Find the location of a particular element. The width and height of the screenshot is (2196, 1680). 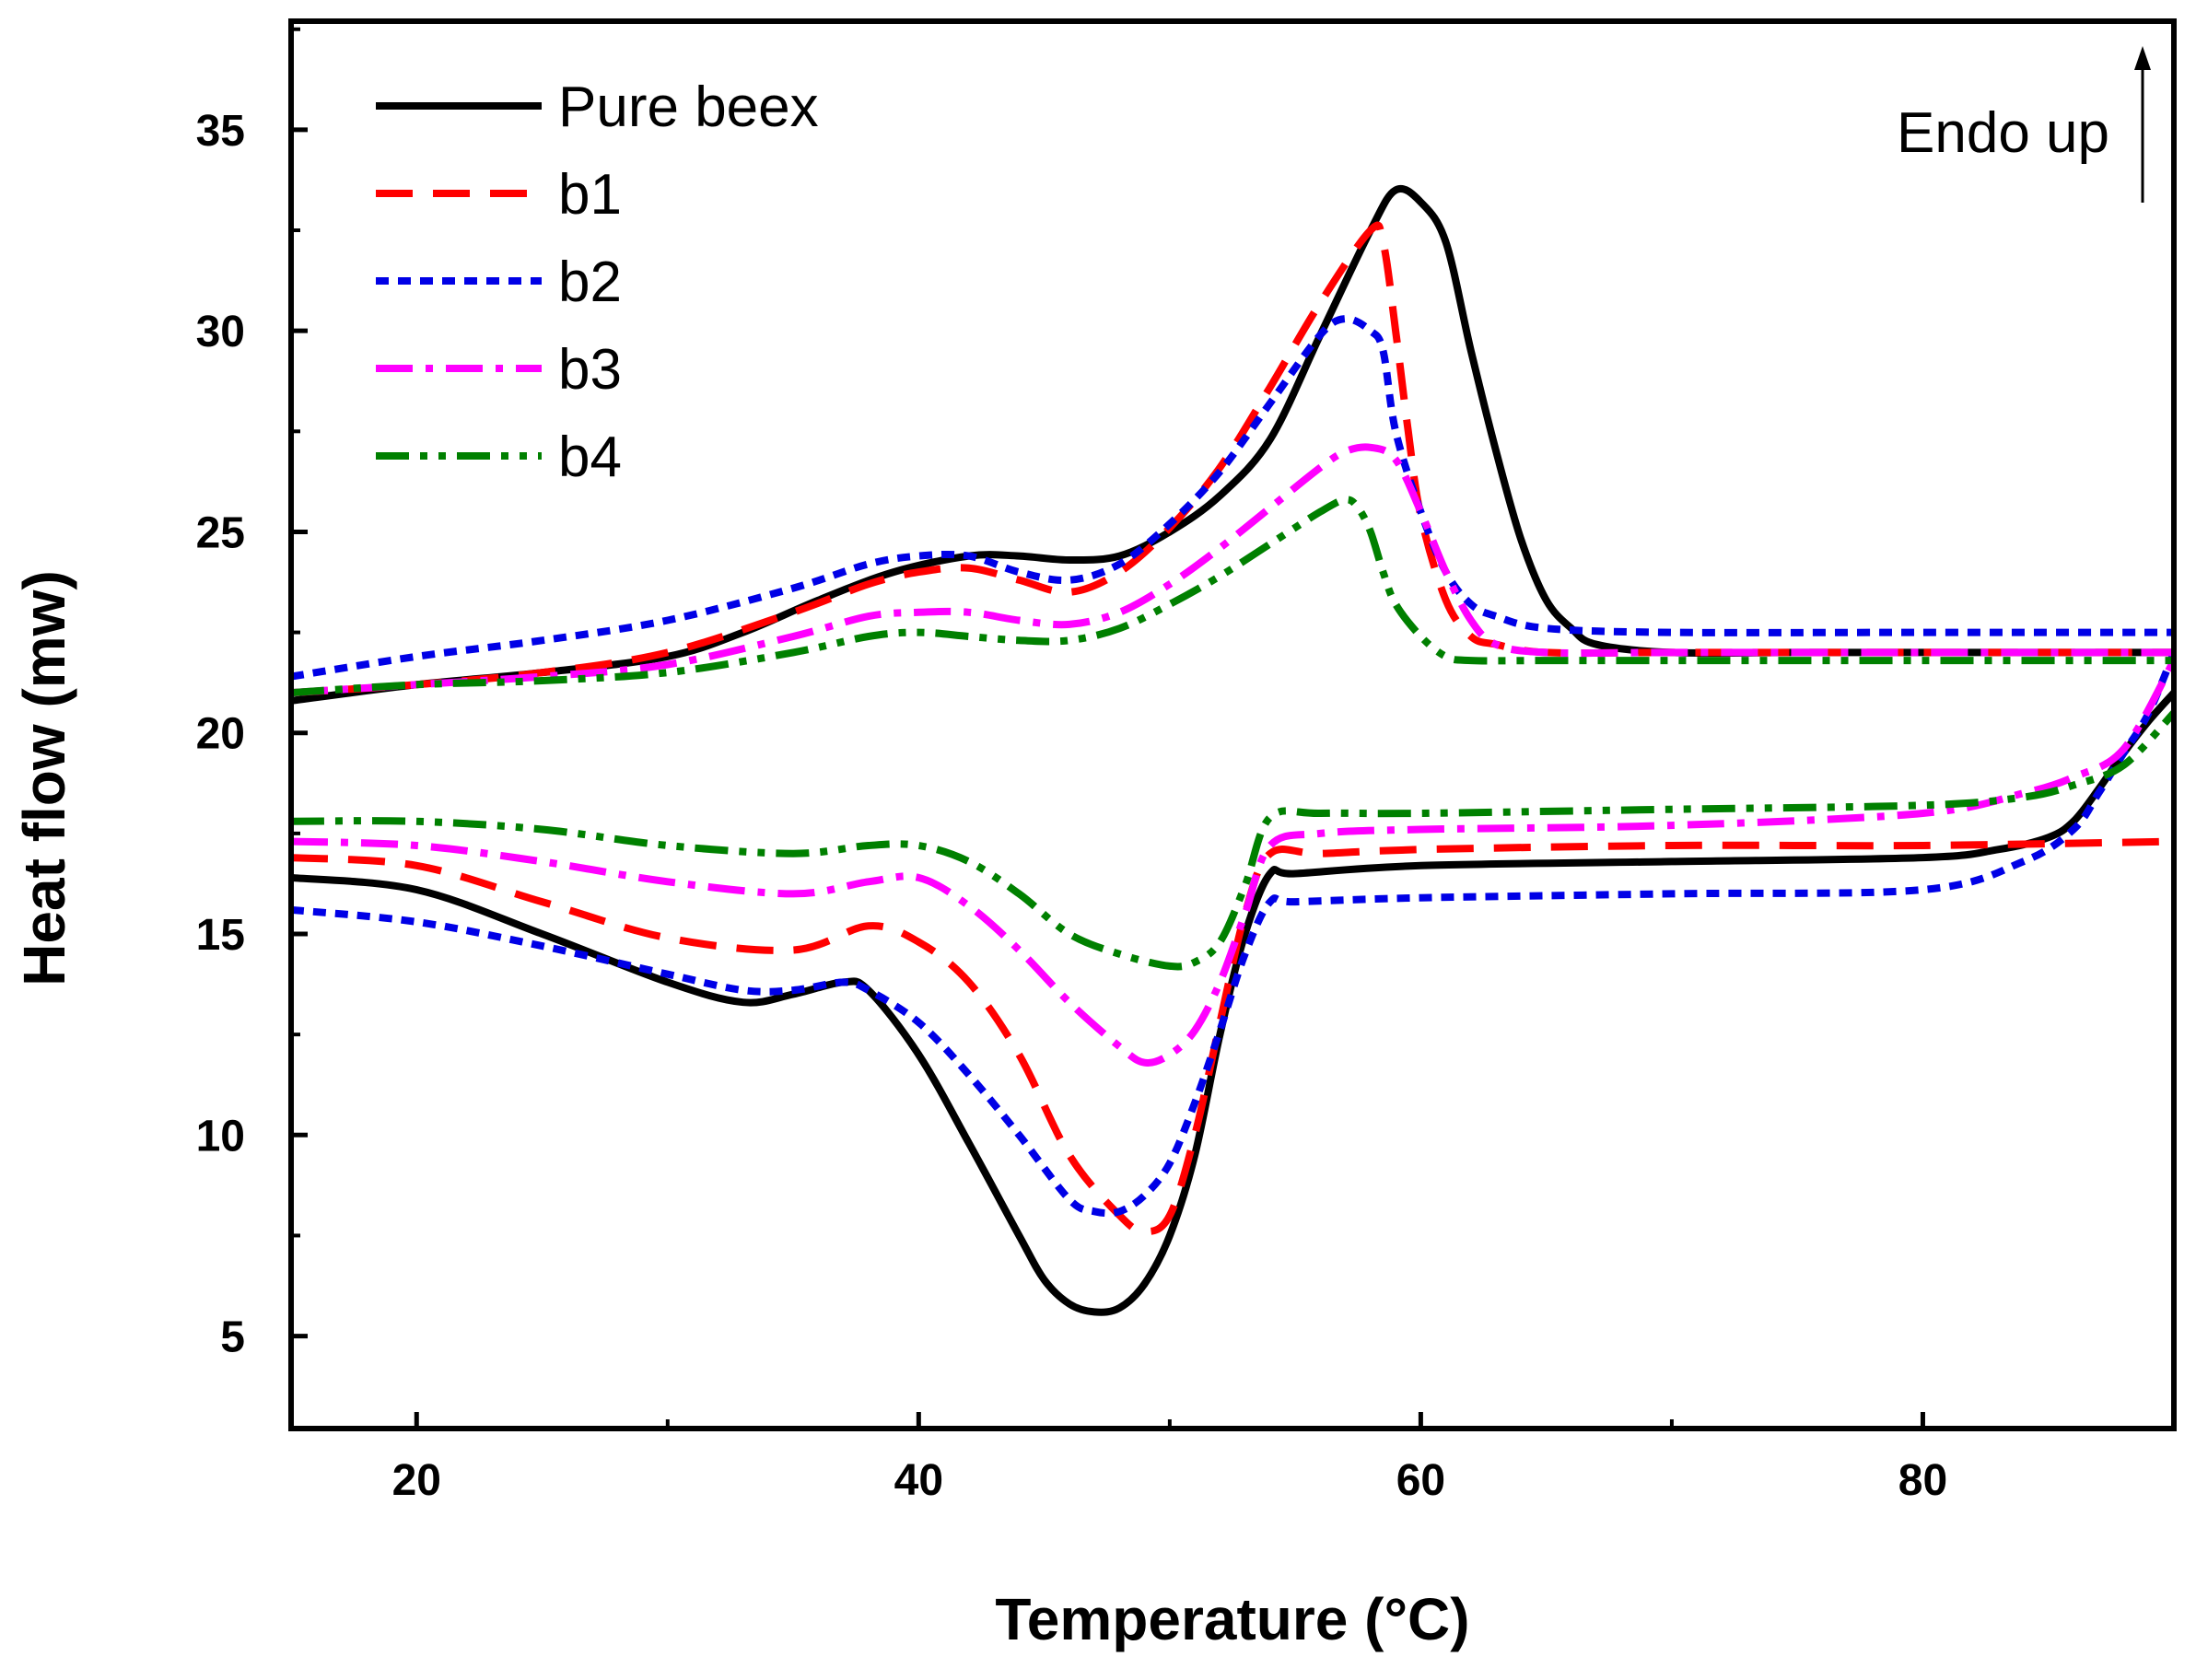

legend-label-b4: b4 is located at coordinates (590, 457).